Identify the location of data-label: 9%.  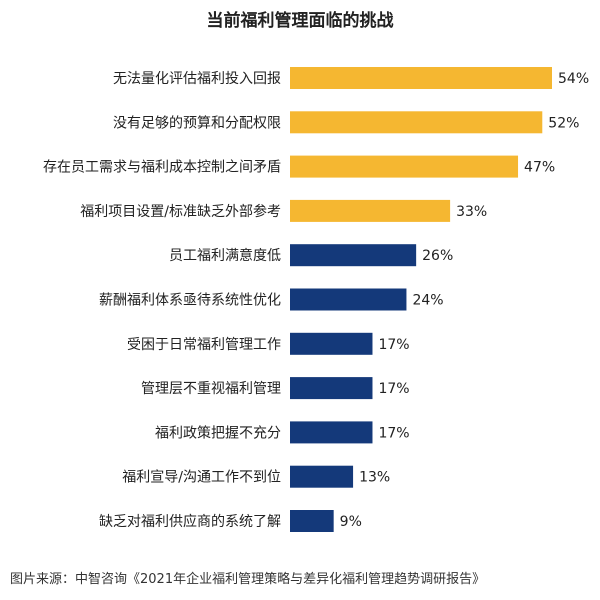
(351, 522).